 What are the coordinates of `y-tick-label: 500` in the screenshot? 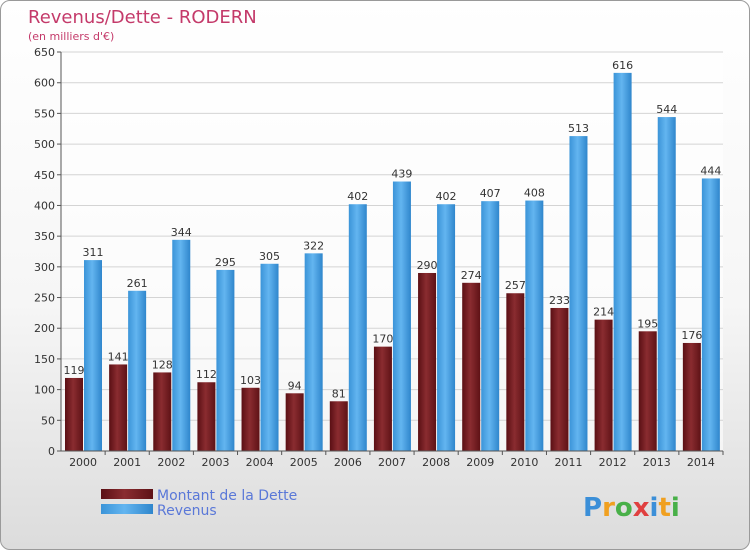 It's located at (44, 144).